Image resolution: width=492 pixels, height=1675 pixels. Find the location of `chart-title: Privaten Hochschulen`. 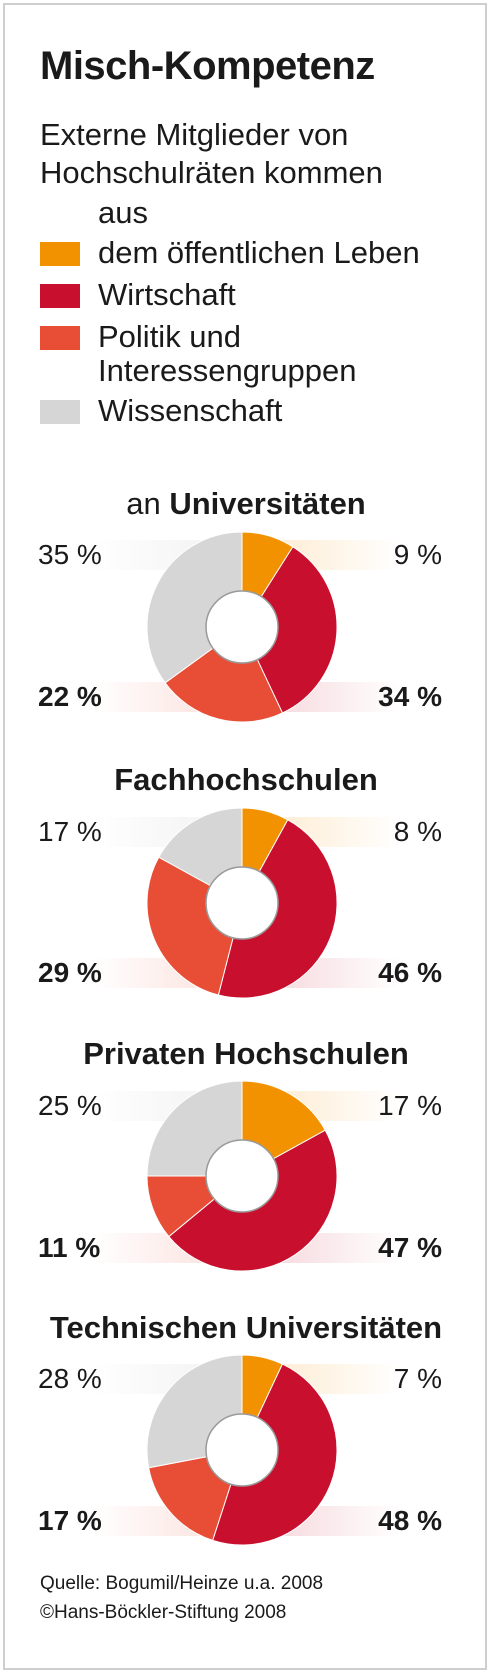

chart-title: Privaten Hochschulen is located at coordinates (246, 1054).